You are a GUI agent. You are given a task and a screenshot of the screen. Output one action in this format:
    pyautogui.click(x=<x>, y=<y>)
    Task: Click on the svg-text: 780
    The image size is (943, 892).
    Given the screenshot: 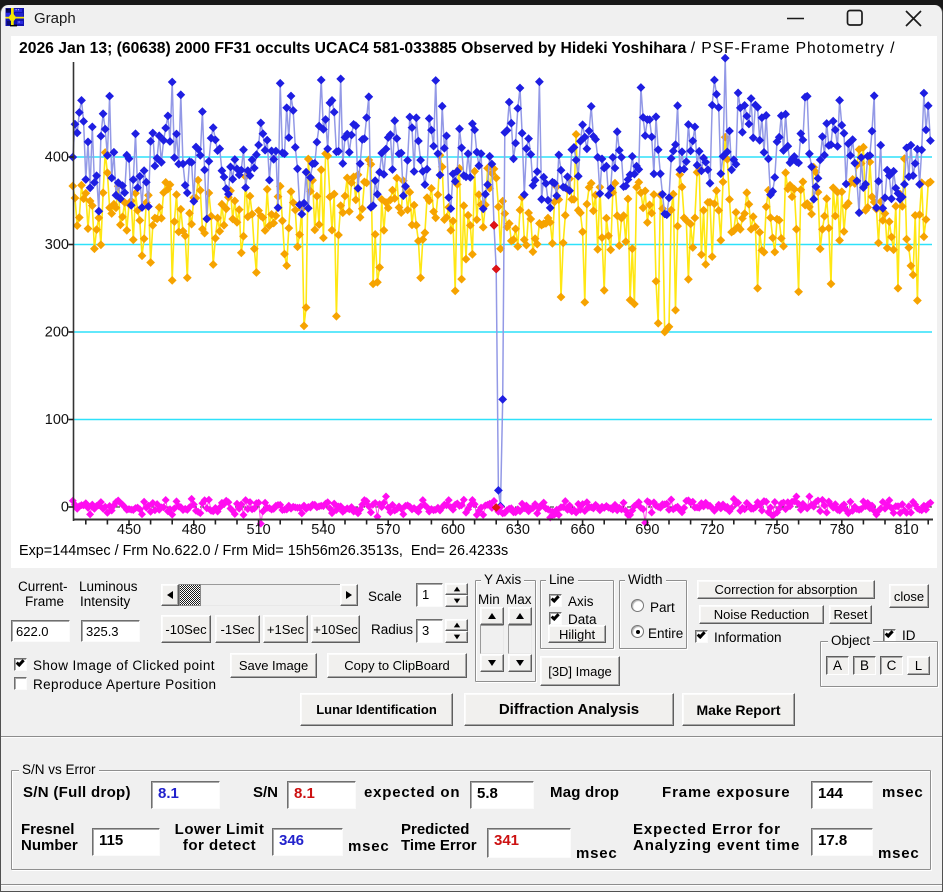 What is the action you would take?
    pyautogui.click(x=842, y=530)
    